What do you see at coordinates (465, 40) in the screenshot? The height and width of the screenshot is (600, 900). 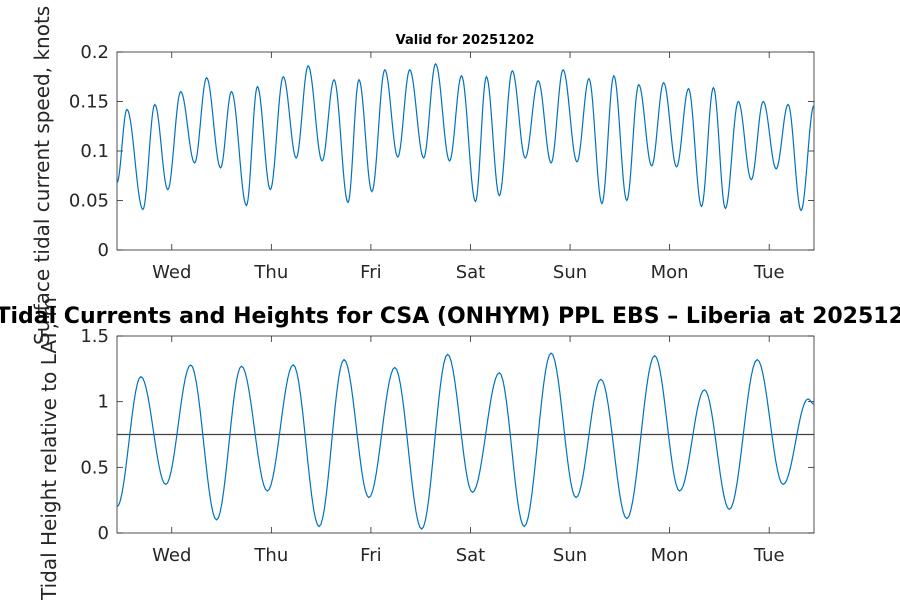 I see `speed-chart-title: Valid for 20251202` at bounding box center [465, 40].